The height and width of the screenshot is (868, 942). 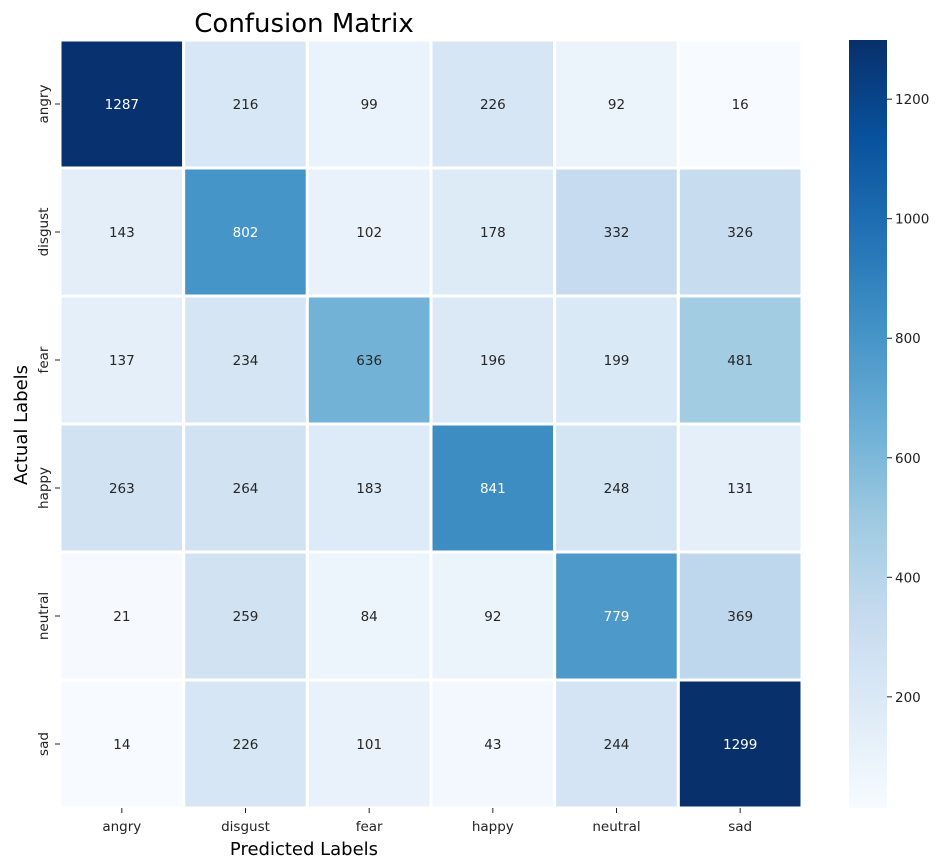 What do you see at coordinates (912, 220) in the screenshot?
I see `colorbar-tick-label: 1000` at bounding box center [912, 220].